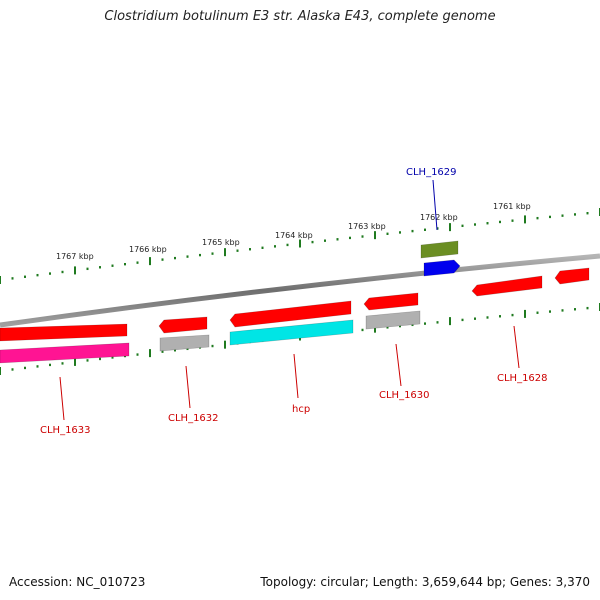 The image size is (600, 600). Describe the element at coordinates (65, 353) in the screenshot. I see `gene-feature-f2` at that location.